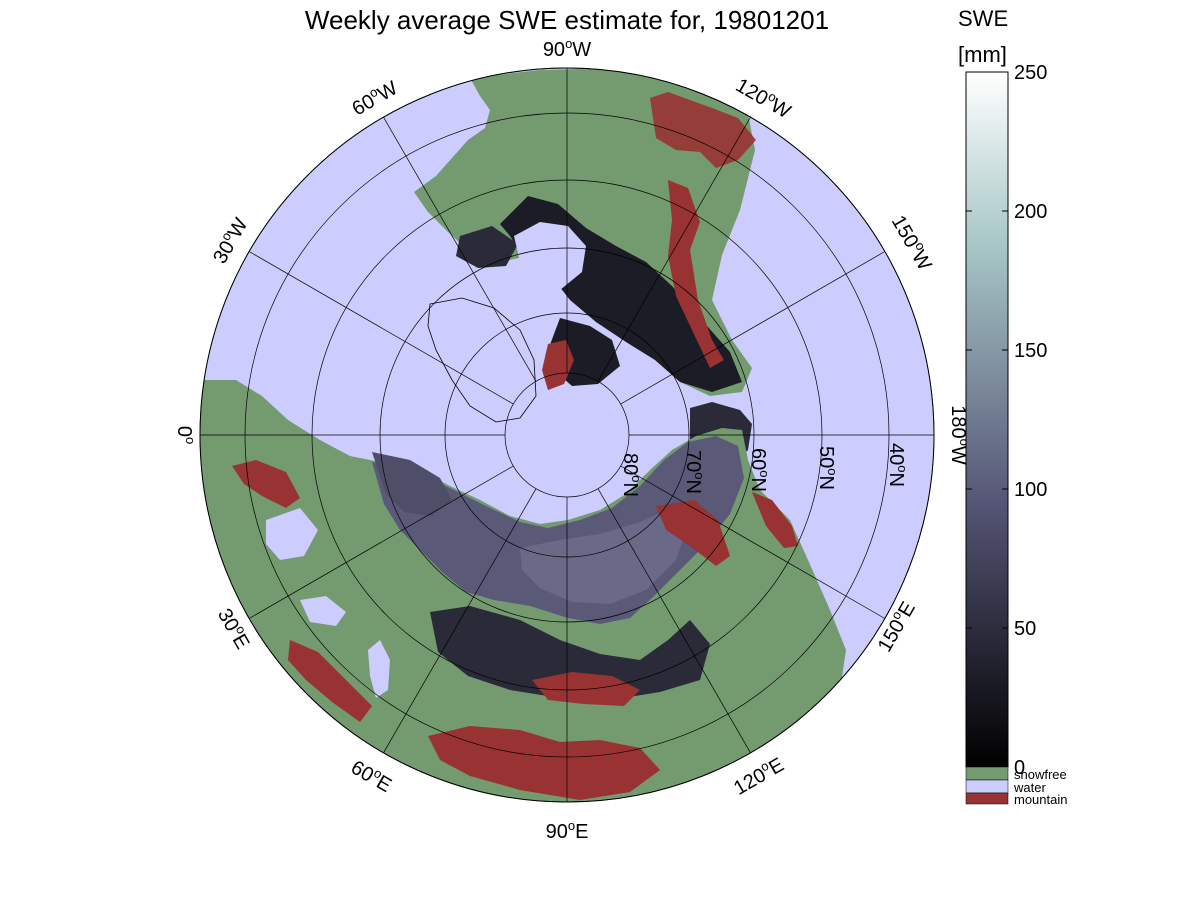 Image resolution: width=1200 pixels, height=900 pixels. Describe the element at coordinates (1030, 73) in the screenshot. I see `colorbar-tick-label: 250` at that location.